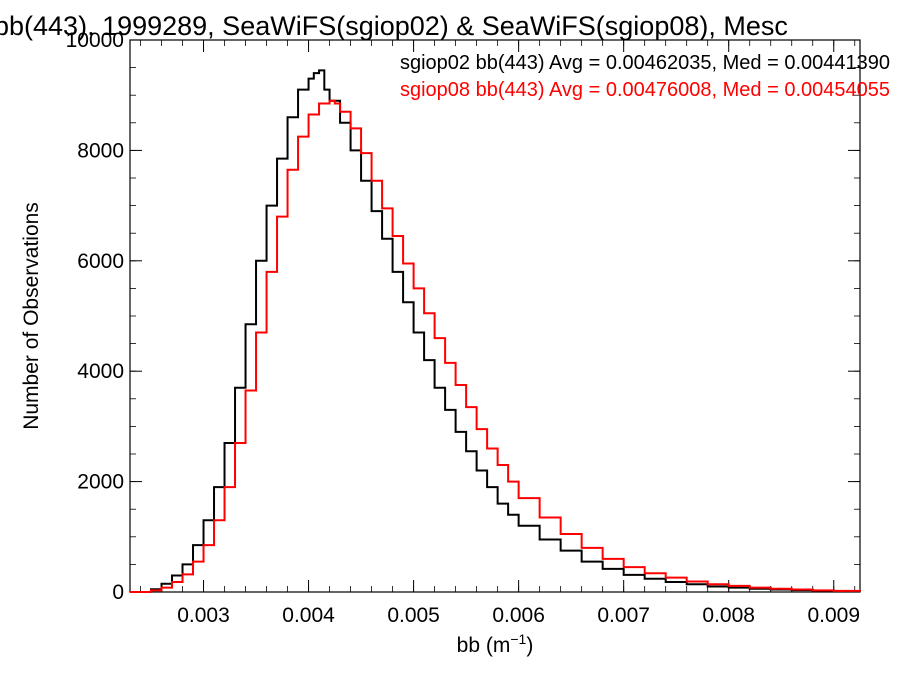  Describe the element at coordinates (413, 615) in the screenshot. I see `x-tick-label: 0.005` at that location.